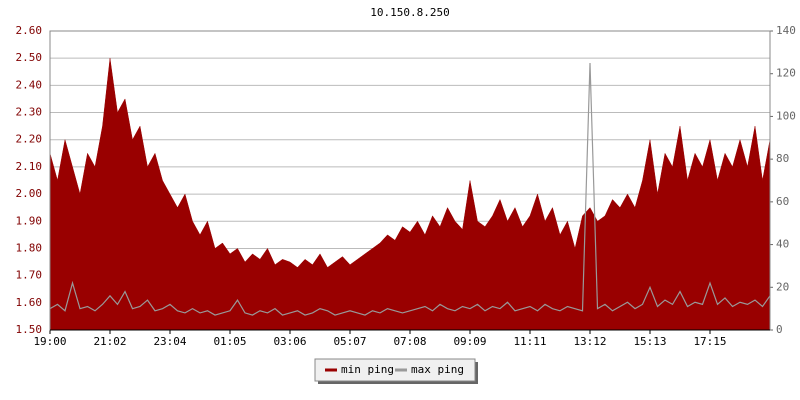  I want to click on y2-tick-label: 100, so click(786, 115).